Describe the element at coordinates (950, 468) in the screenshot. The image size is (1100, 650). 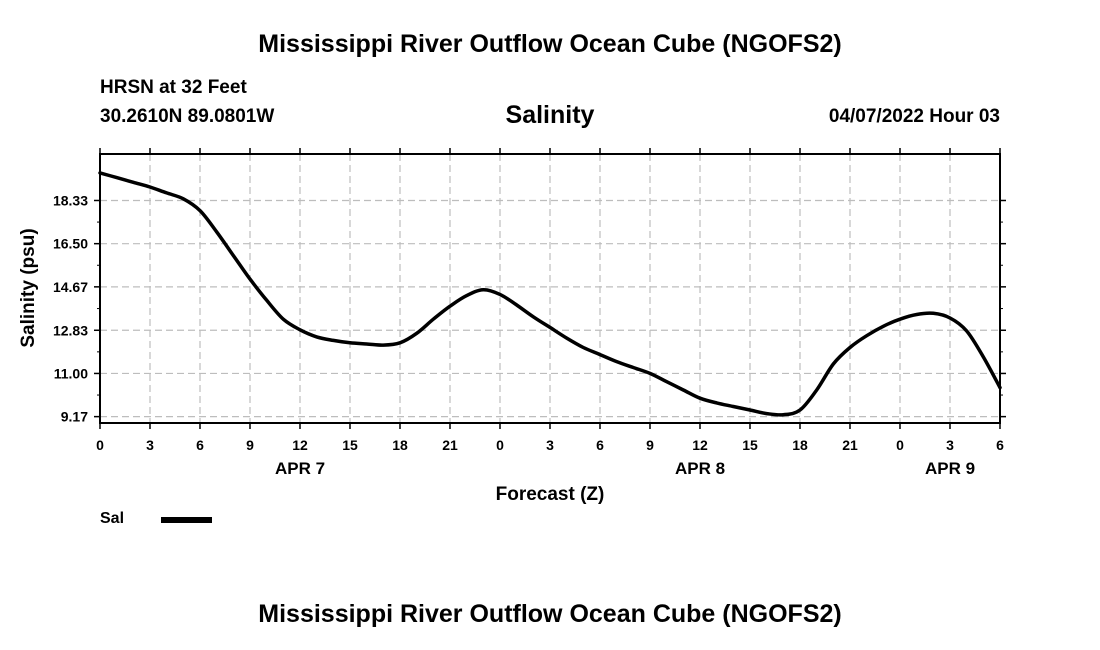
I see `date-label: APR 9` at that location.